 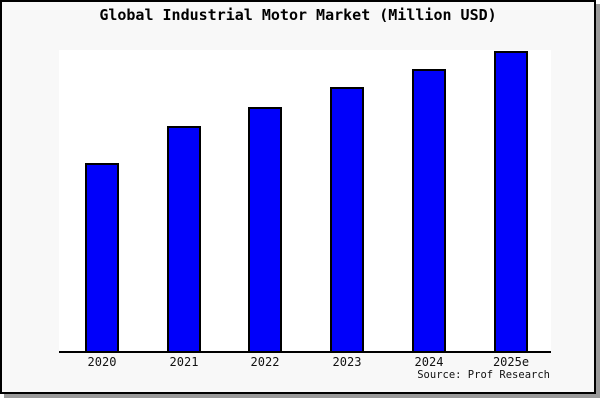 I want to click on bar-2023, so click(x=347, y=219).